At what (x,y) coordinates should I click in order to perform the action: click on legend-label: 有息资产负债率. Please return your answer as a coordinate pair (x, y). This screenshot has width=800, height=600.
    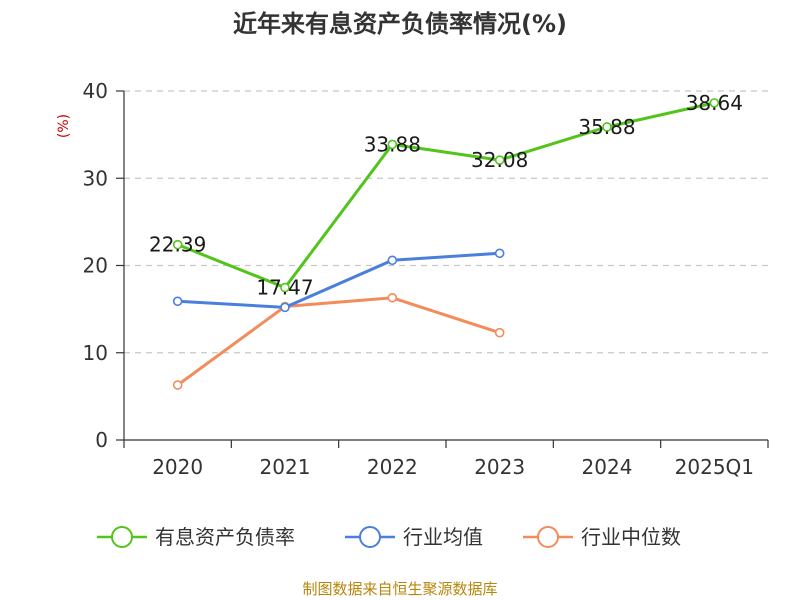
    Looking at the image, I should click on (225, 537).